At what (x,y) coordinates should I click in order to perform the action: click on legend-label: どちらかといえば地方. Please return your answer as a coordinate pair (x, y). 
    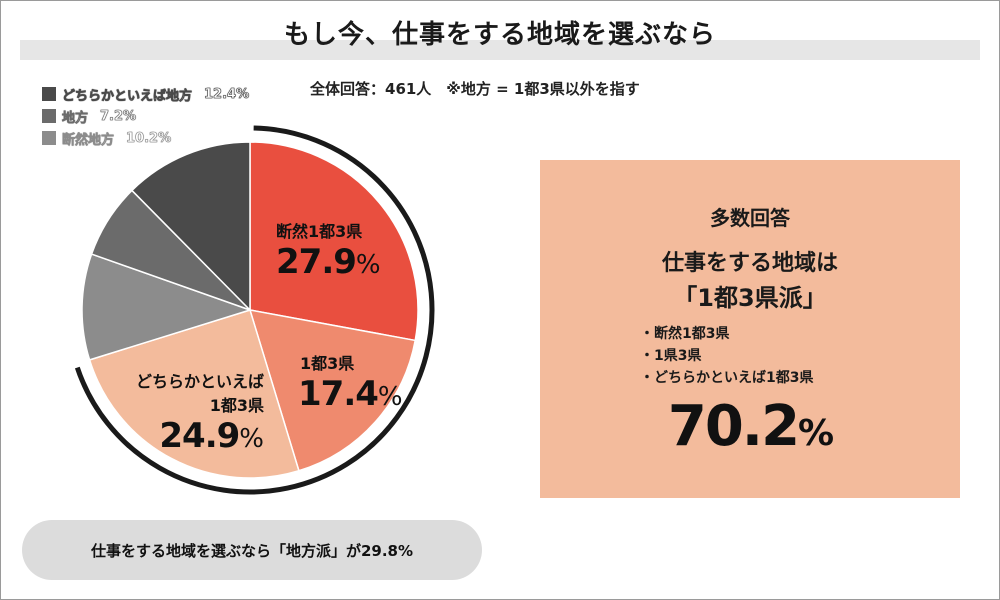
    Looking at the image, I should click on (127, 96).